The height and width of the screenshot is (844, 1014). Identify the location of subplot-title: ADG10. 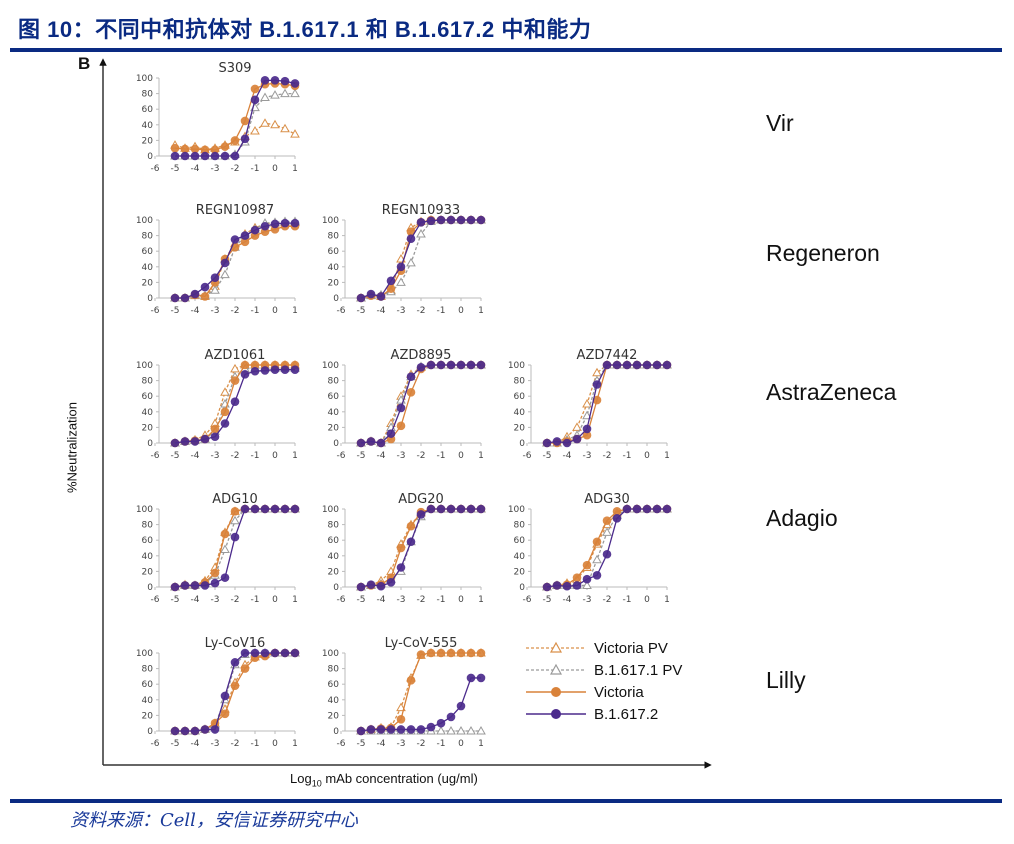
(235, 499).